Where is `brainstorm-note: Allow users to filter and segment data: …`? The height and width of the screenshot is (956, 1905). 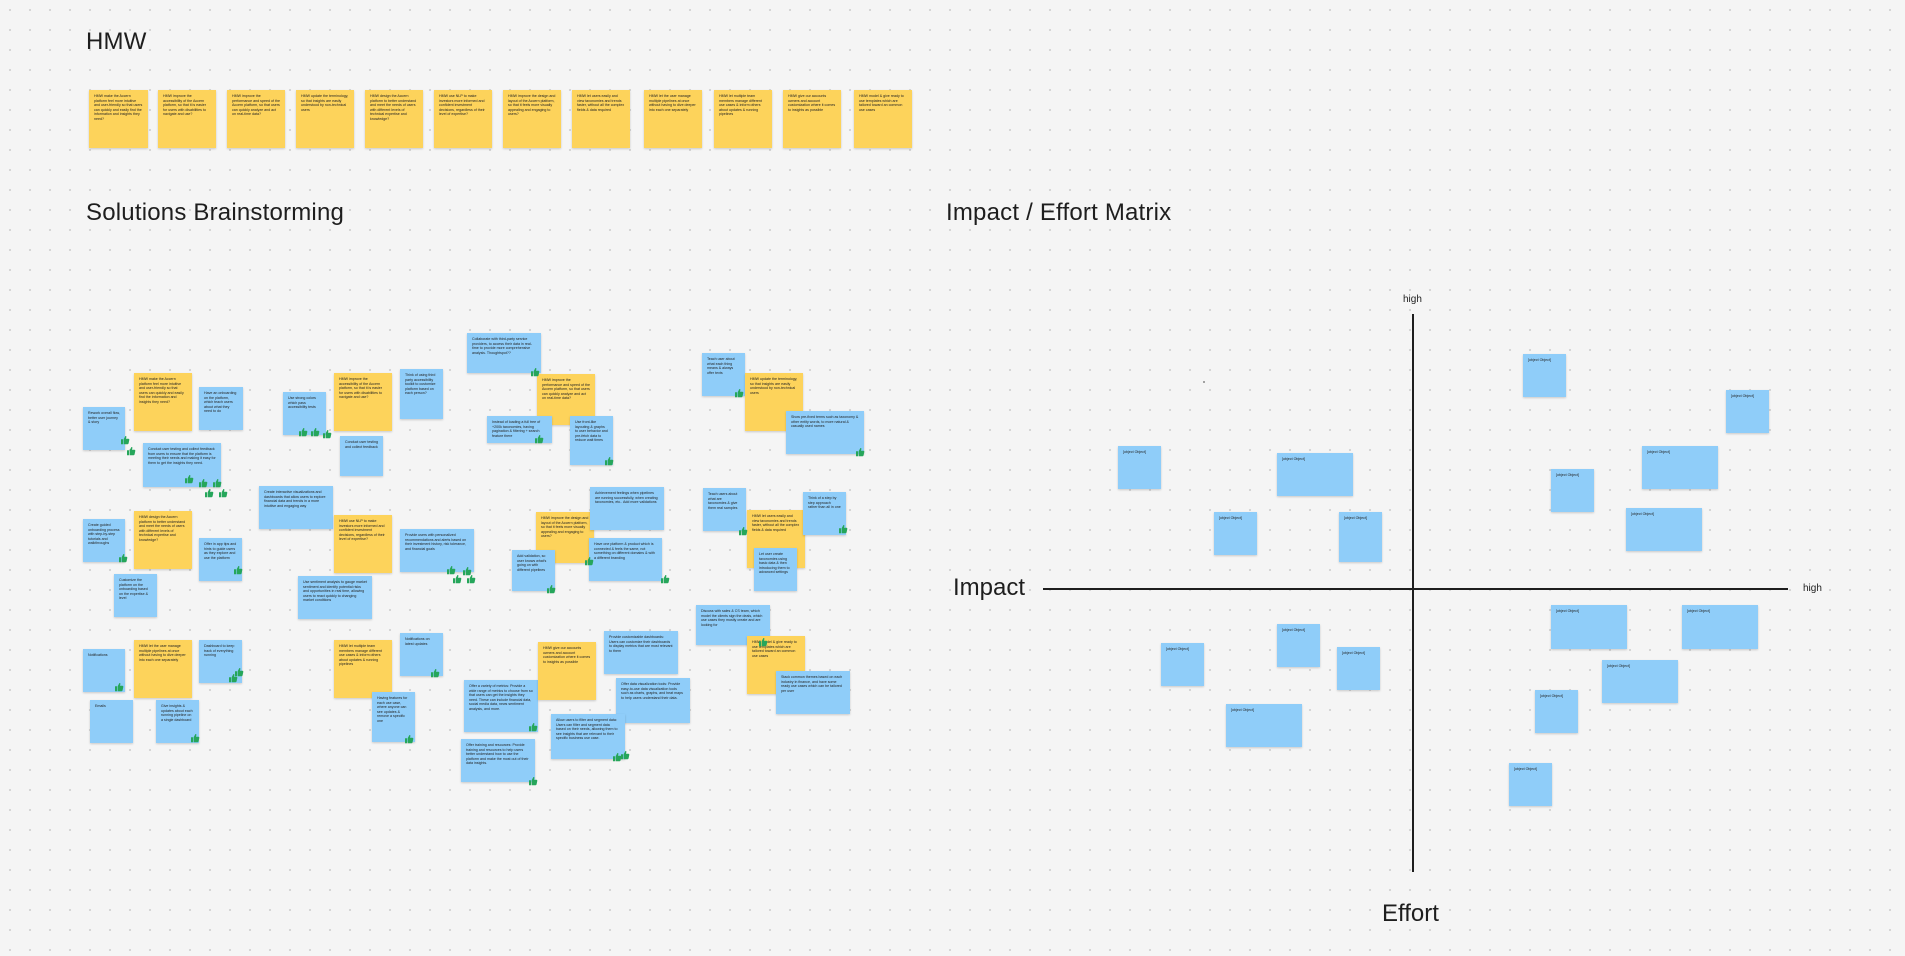 brainstorm-note: Allow users to filter and segment data: … is located at coordinates (588, 736).